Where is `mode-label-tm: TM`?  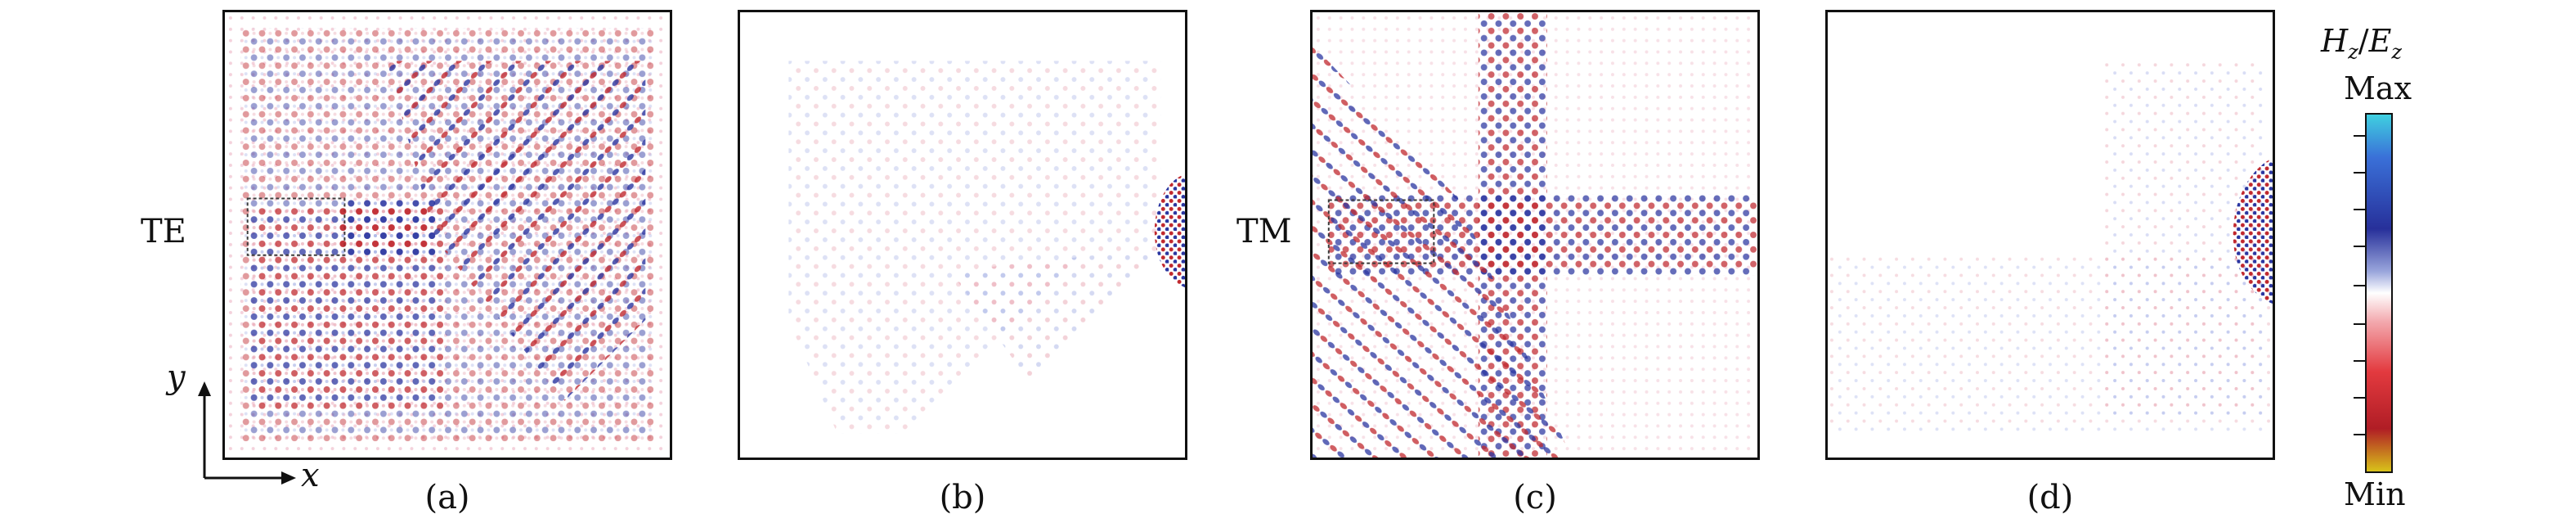
mode-label-tm: TM is located at coordinates (1264, 231).